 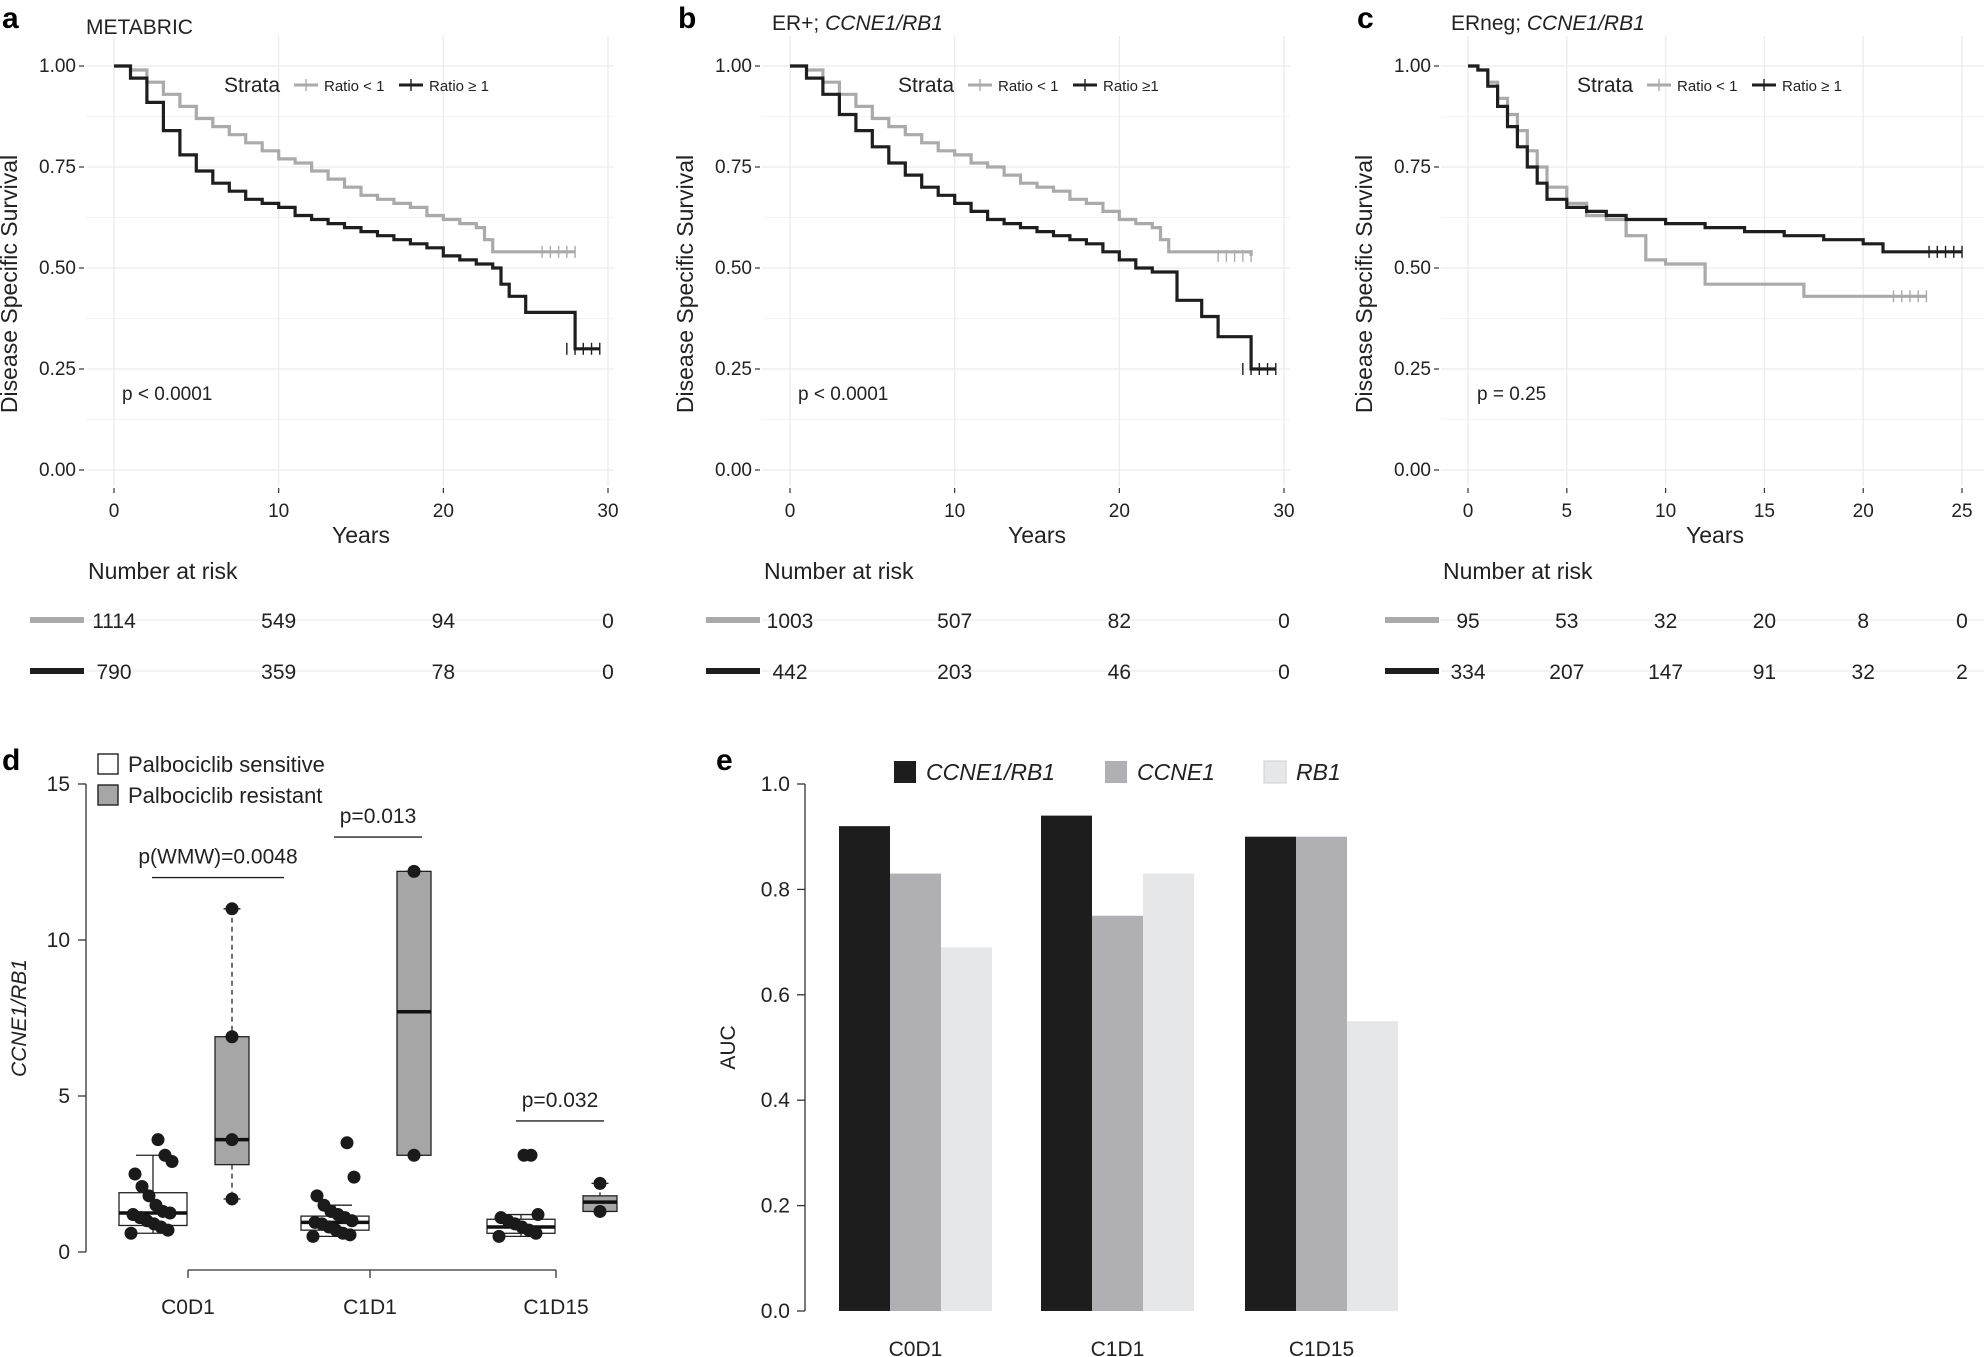 What do you see at coordinates (1709, 85) in the screenshot?
I see `legend-c: Strata Ratio < 1 Ratio ≥ 1` at bounding box center [1709, 85].